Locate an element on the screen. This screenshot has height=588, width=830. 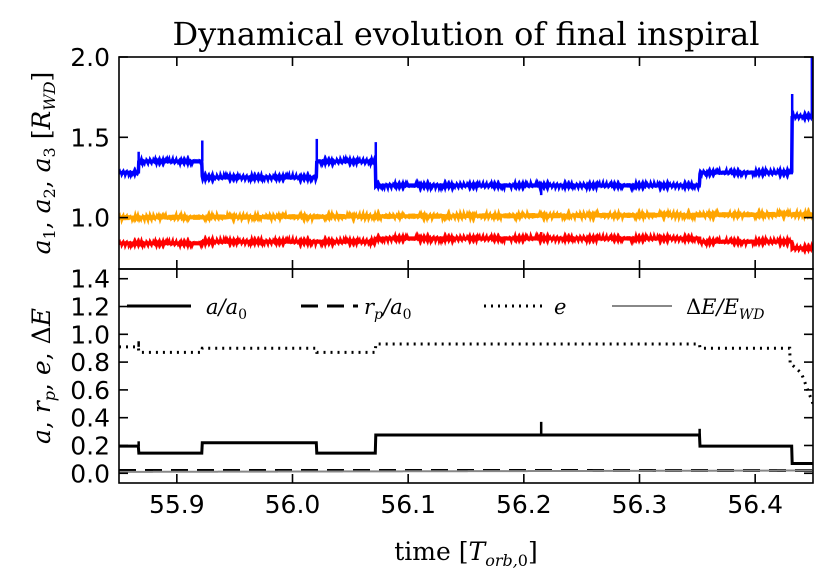
ytick-label: 1.4 is located at coordinates (90, 279).